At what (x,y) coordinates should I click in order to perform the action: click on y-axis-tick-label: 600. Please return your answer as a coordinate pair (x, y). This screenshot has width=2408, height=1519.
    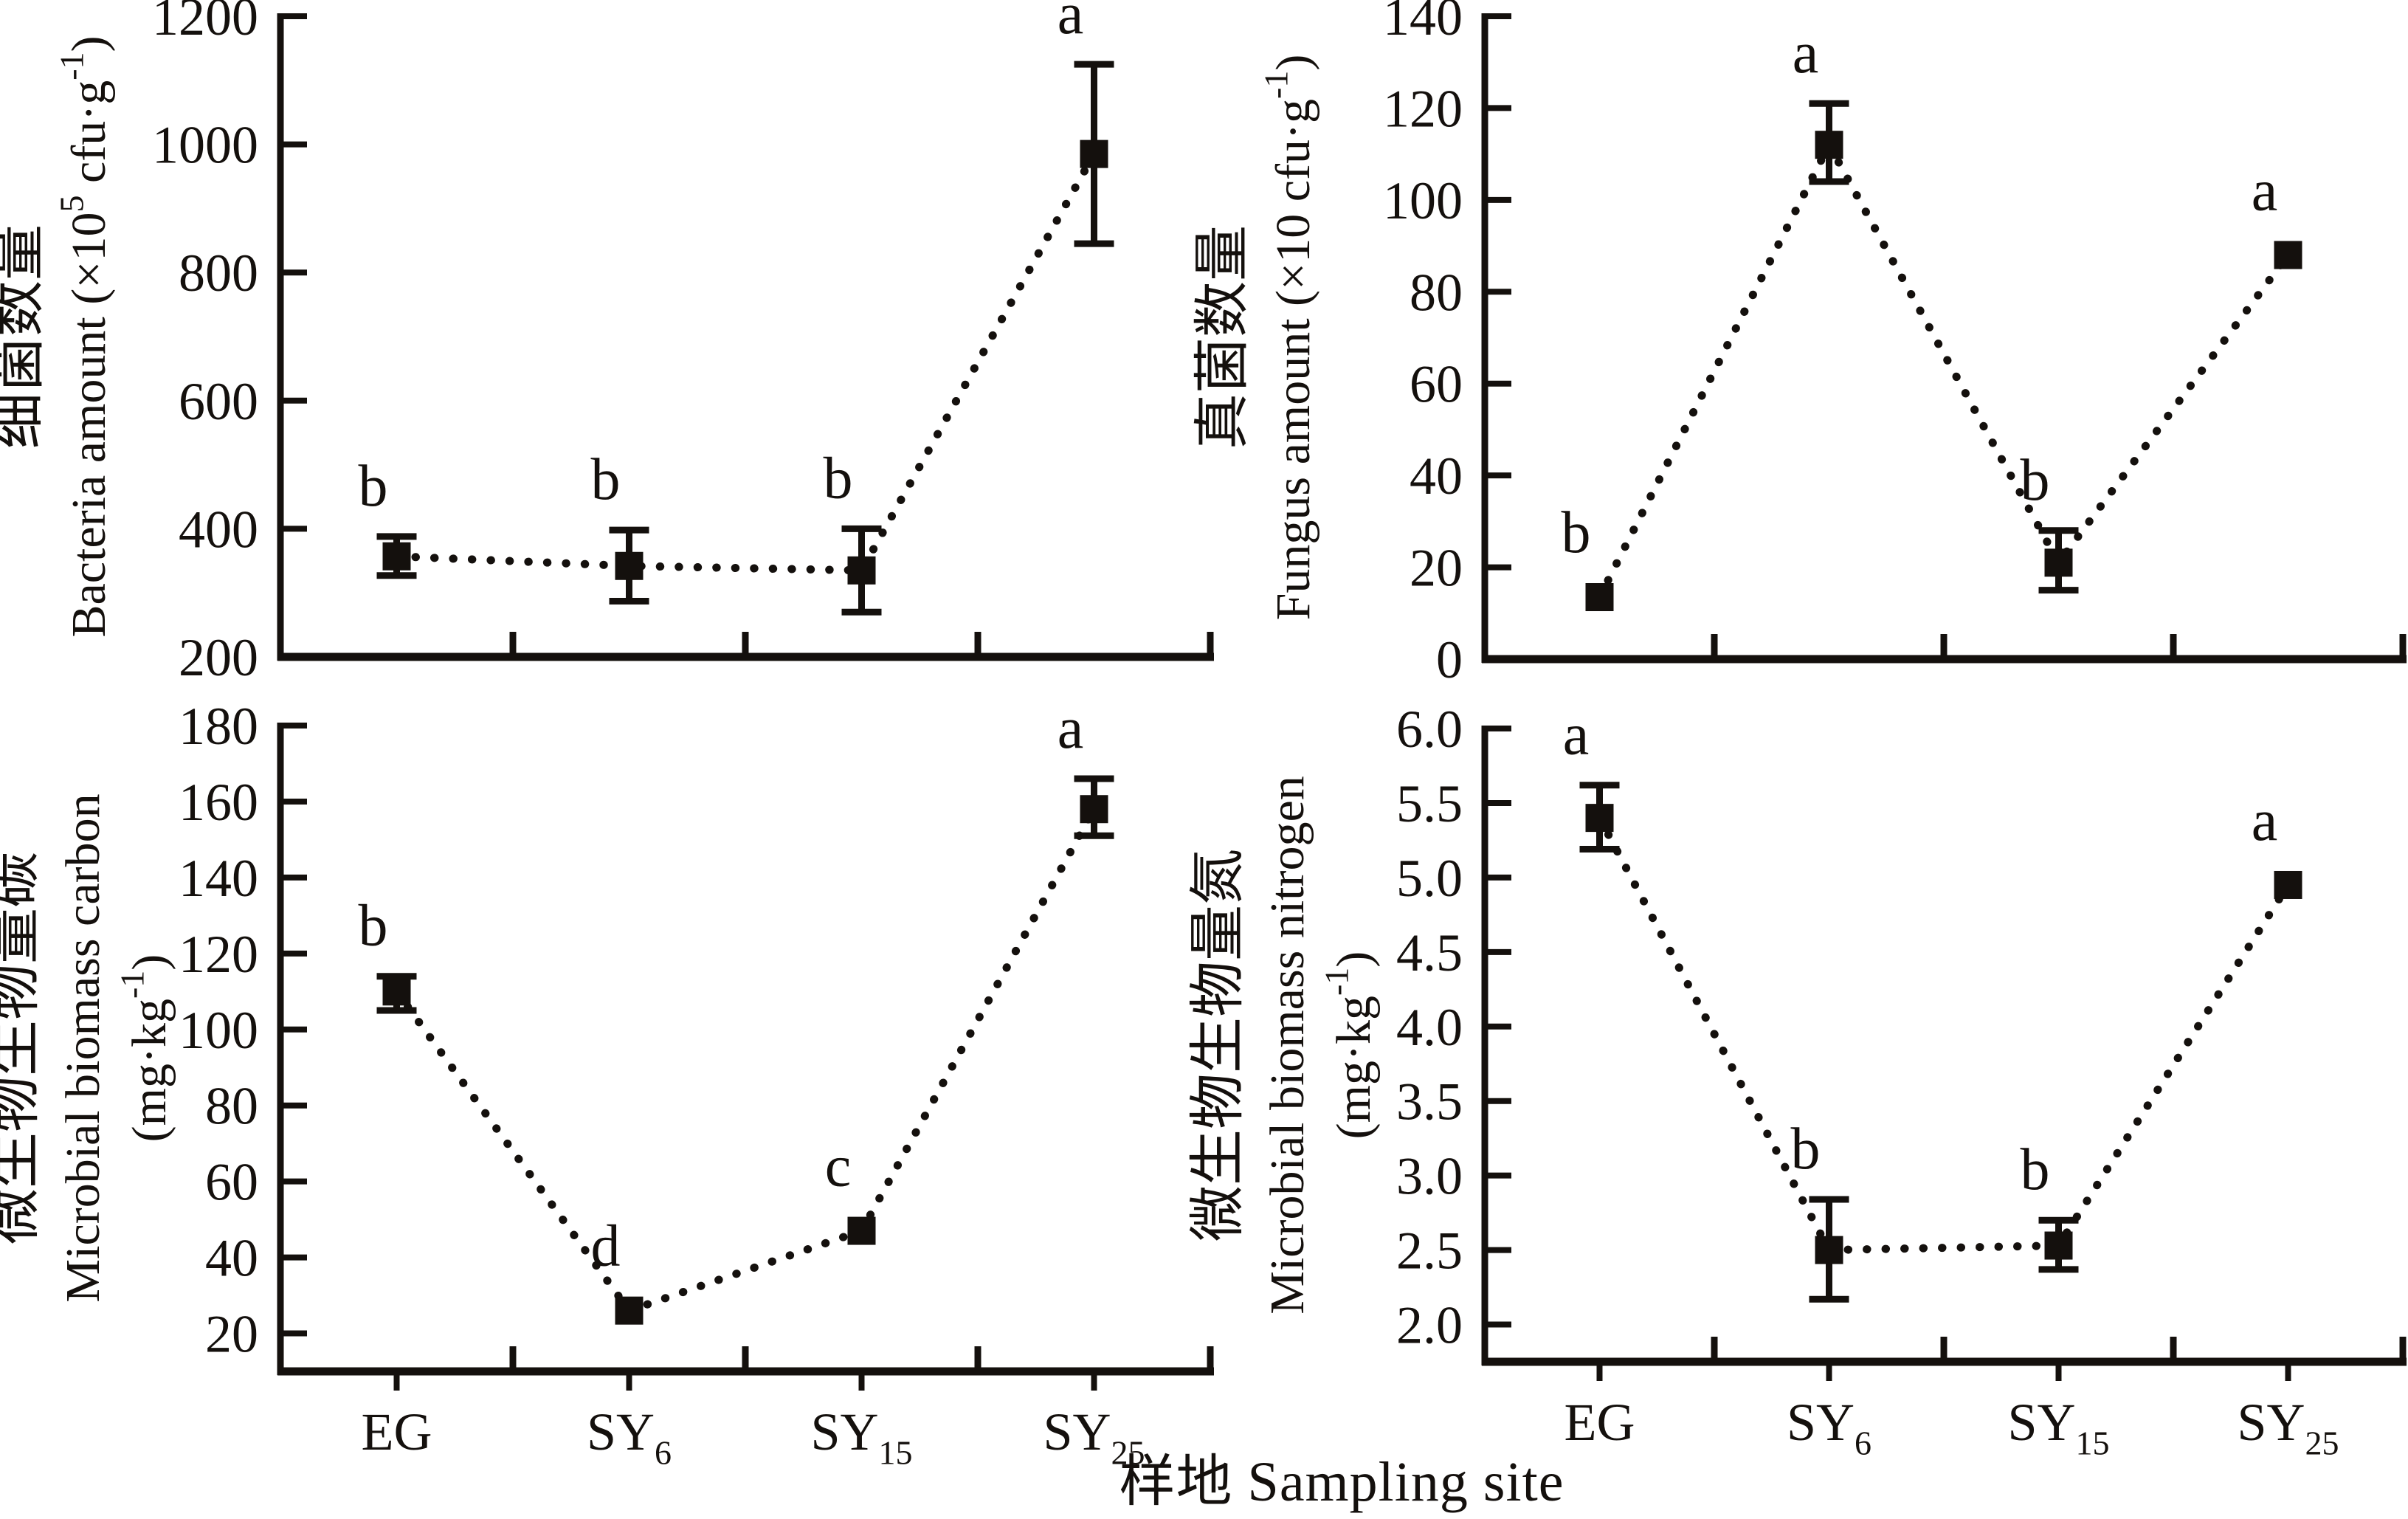
    Looking at the image, I should click on (218, 401).